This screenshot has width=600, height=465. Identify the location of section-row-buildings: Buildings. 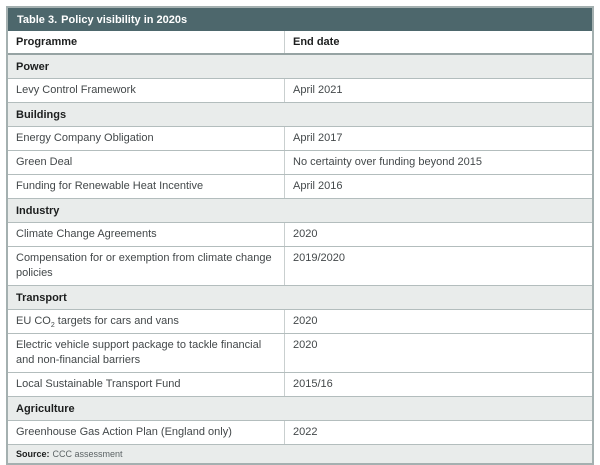
(300, 114).